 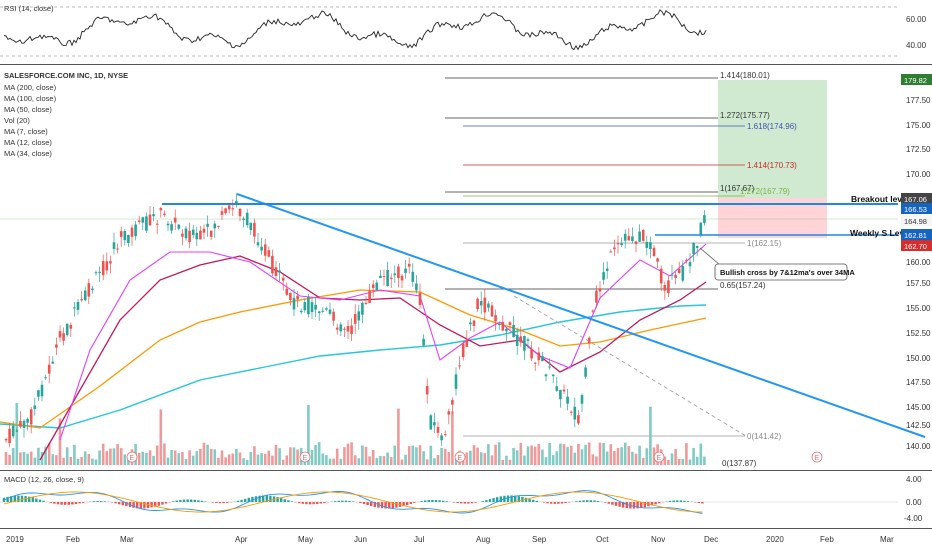 I want to click on legend-ma7: MA (7, close), so click(x=26, y=131).